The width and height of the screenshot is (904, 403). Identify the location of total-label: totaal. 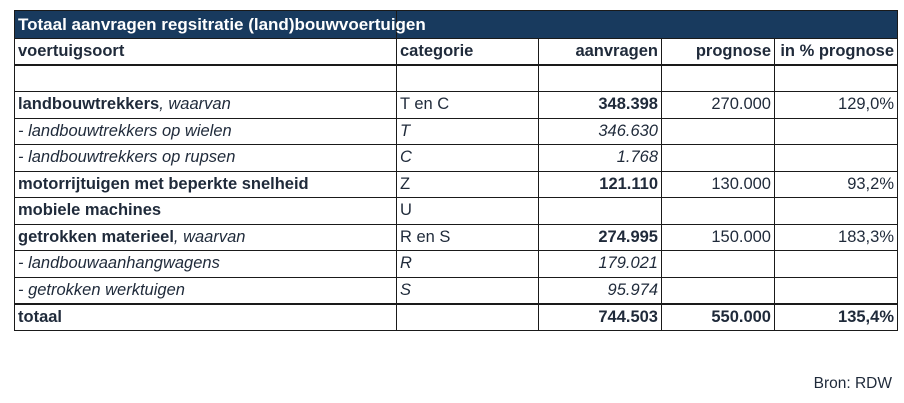
(205, 316).